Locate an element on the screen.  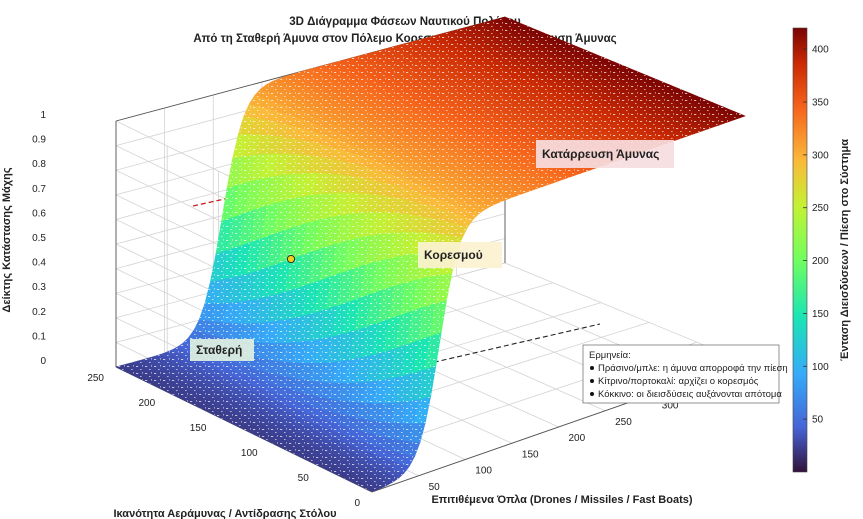
x-tick-label: 150 is located at coordinates (530, 454).